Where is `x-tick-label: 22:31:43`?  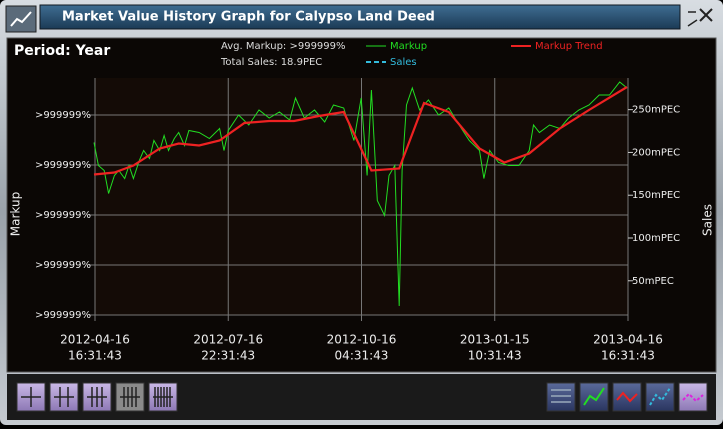 x-tick-label: 22:31:43 is located at coordinates (228, 356).